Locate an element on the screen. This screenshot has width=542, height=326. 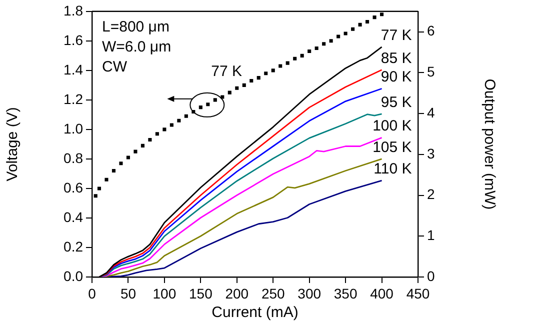
annotation: CW is located at coordinates (115, 67).